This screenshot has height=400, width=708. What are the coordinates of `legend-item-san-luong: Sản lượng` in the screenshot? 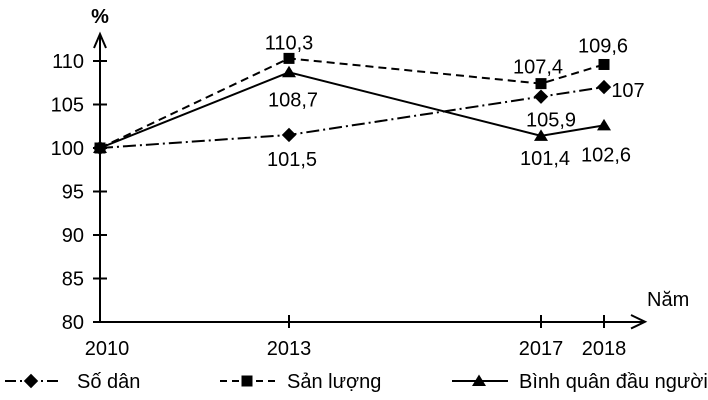 It's located at (300, 382).